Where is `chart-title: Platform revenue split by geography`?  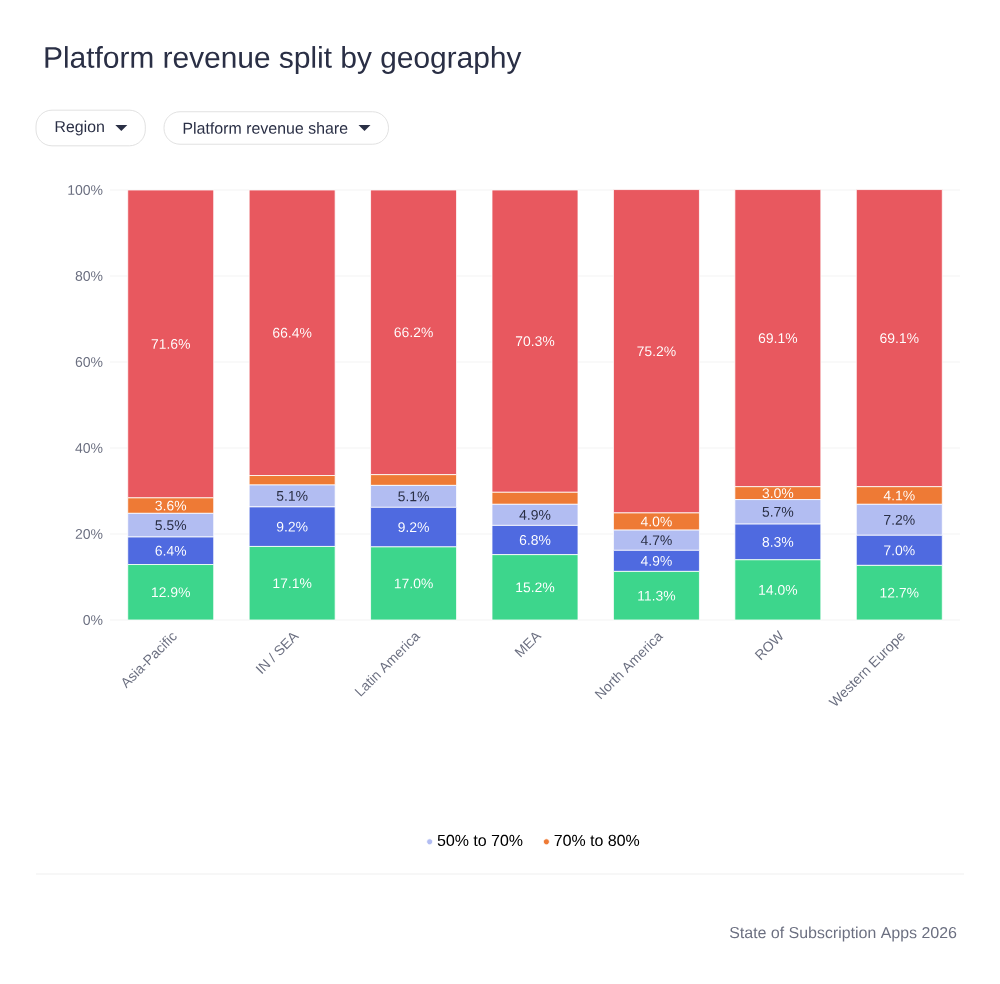
chart-title: Platform revenue split by geography is located at coordinates (283, 60).